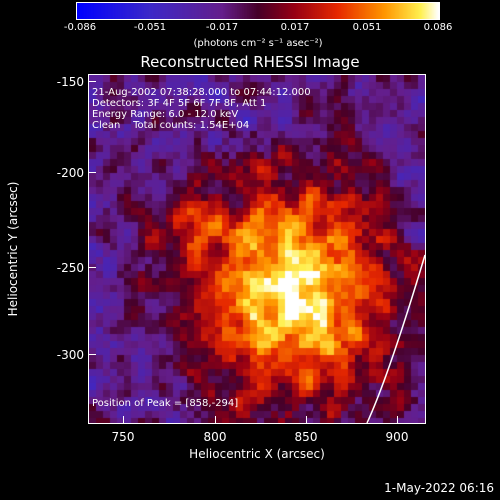 The image size is (500, 500). What do you see at coordinates (438, 27) in the screenshot?
I see `colorbar-tick: 0.086` at bounding box center [438, 27].